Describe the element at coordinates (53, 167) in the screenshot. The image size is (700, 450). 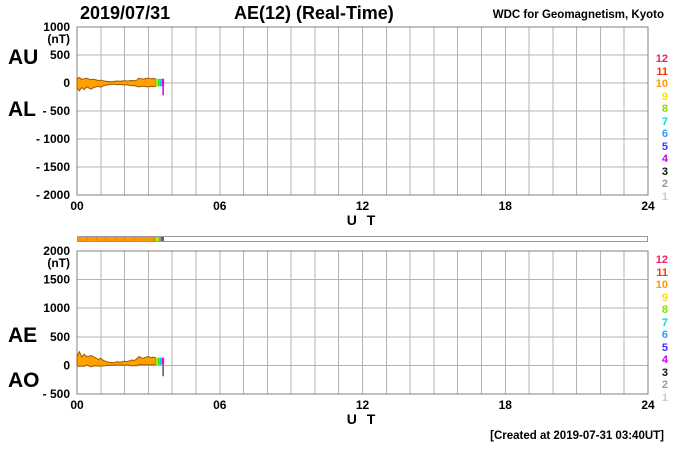
I see `y-tick-label: - 1500` at that location.